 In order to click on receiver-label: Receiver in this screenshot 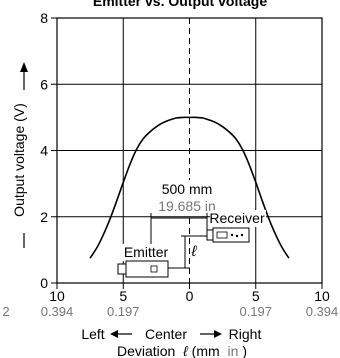, I will do `click(237, 218)`.